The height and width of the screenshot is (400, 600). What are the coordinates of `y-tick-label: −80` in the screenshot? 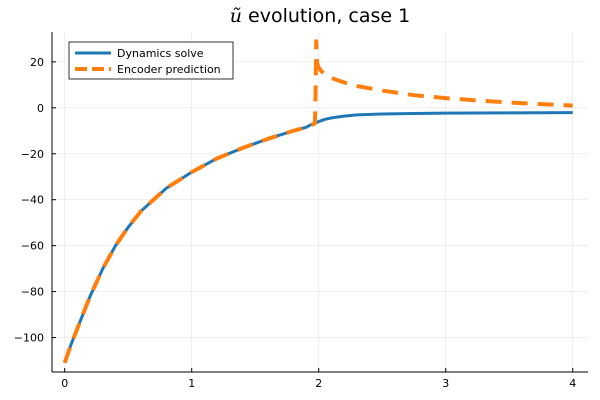 It's located at (32, 292).